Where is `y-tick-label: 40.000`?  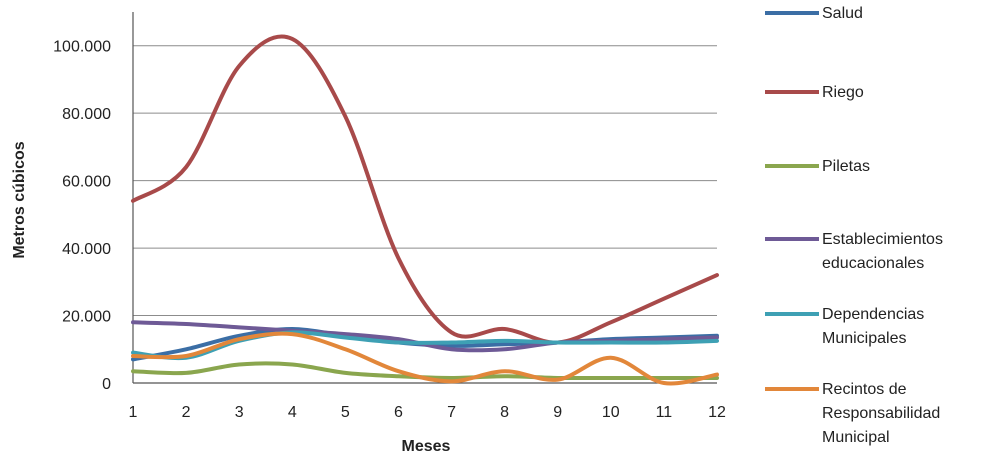
y-tick-label: 40.000 is located at coordinates (86, 249).